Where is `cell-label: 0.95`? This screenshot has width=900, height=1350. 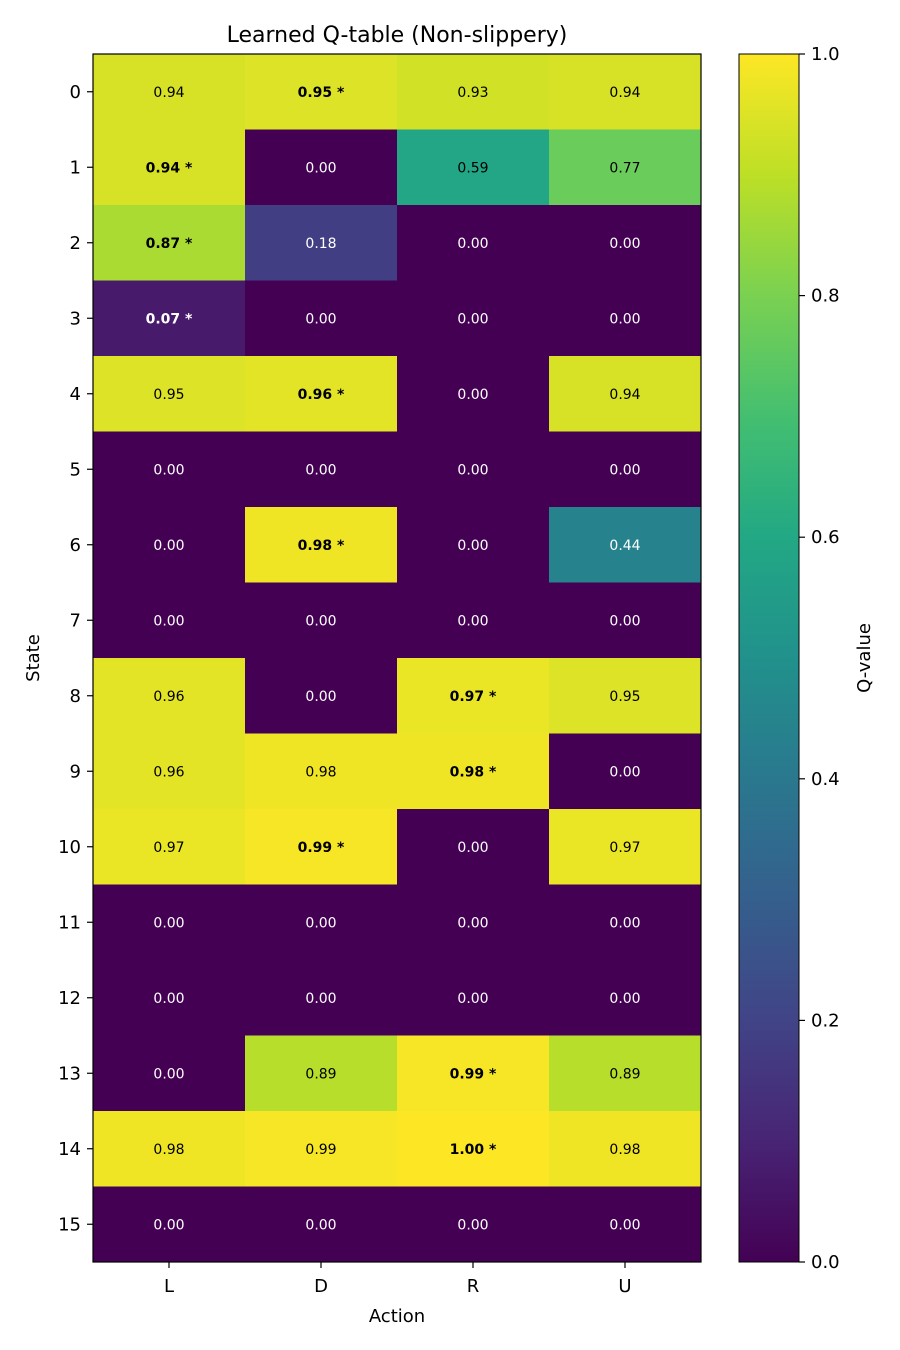
cell-label: 0.95 is located at coordinates (168, 395).